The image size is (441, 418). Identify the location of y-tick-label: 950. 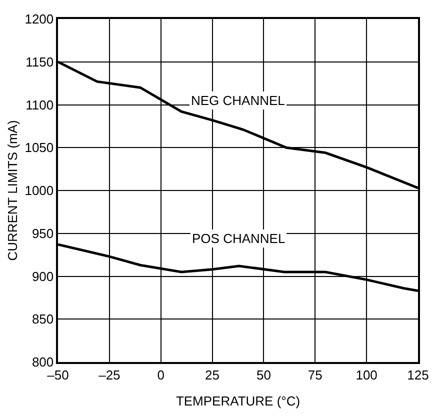
(43, 233).